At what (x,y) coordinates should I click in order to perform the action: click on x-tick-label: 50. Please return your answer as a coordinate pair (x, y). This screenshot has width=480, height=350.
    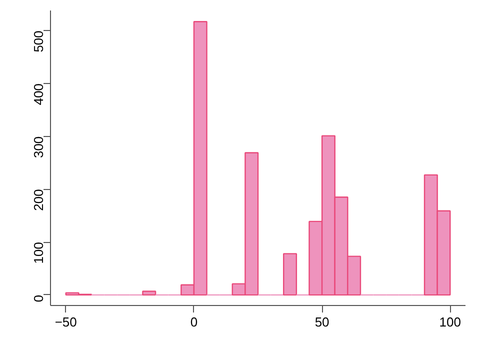
    Looking at the image, I should click on (322, 322).